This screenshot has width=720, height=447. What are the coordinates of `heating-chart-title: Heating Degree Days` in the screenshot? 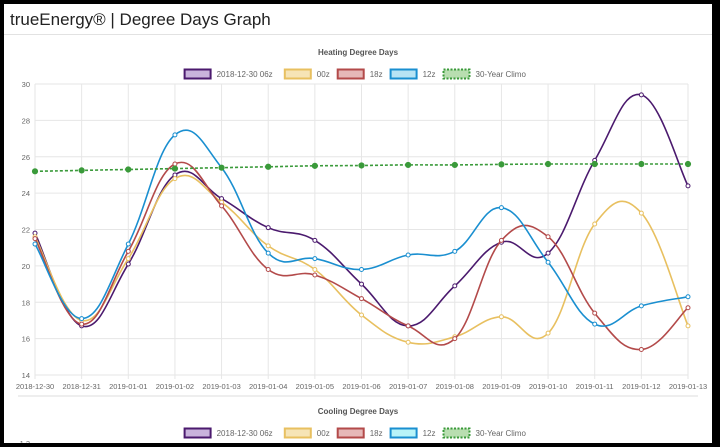 It's located at (358, 52).